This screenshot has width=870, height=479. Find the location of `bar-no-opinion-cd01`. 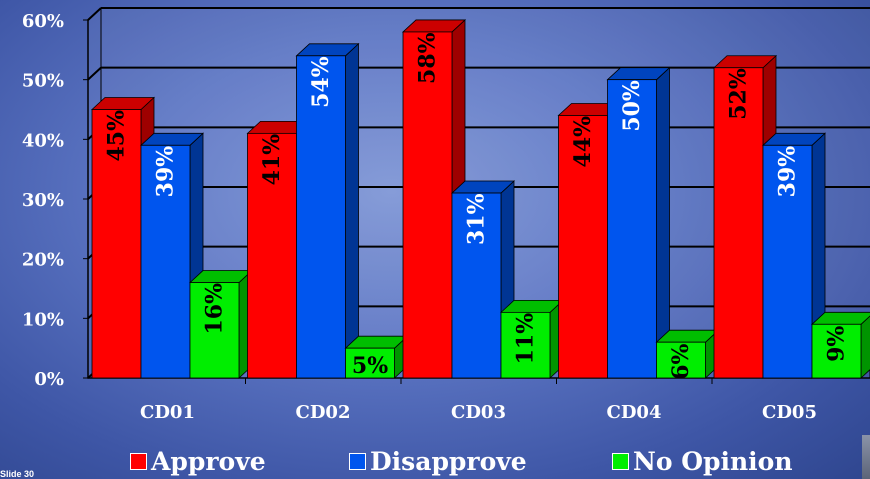

bar-no-opinion-cd01 is located at coordinates (214, 330).